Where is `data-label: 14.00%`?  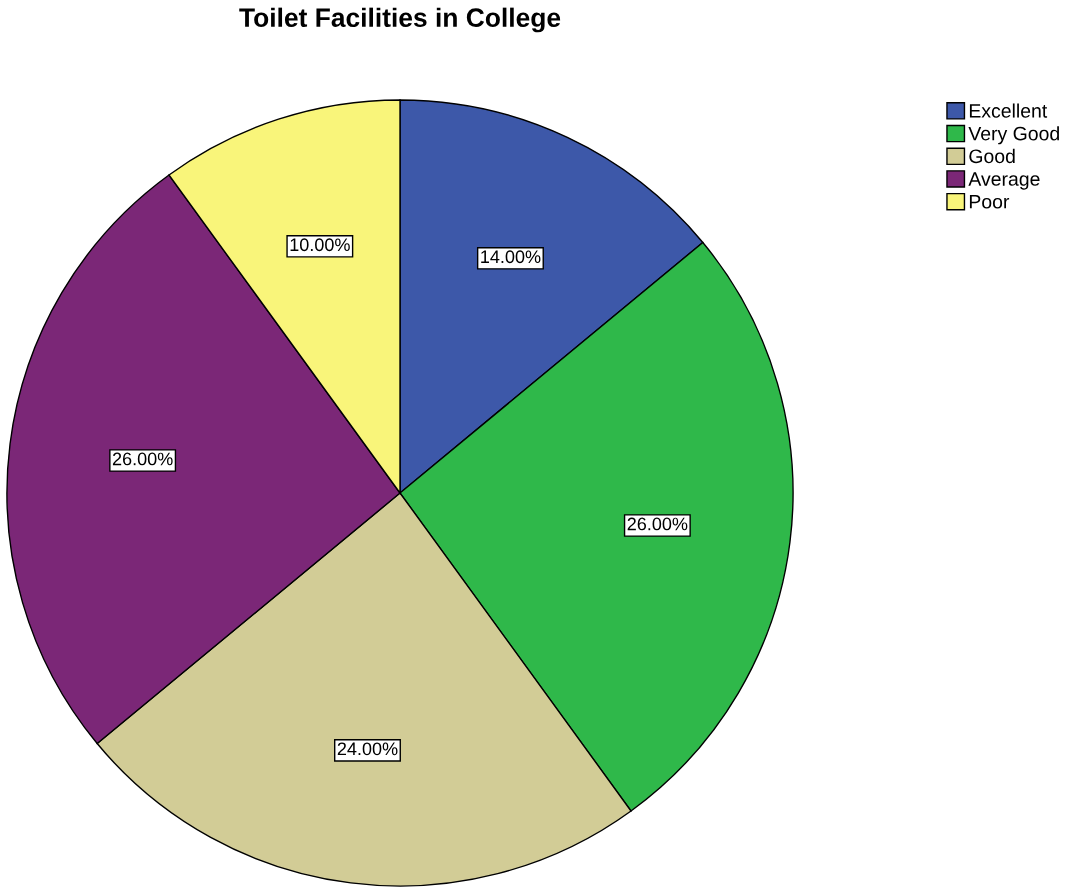
data-label: 14.00% is located at coordinates (511, 257).